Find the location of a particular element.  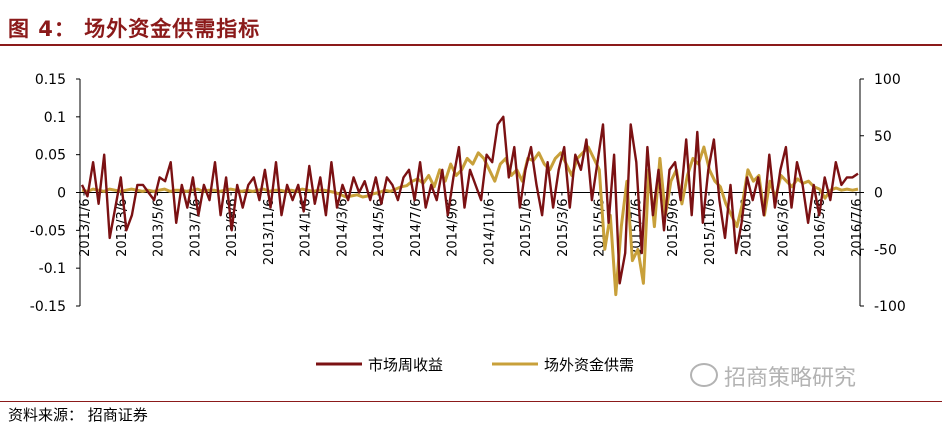

x-tick-label: 2014/11/6 is located at coordinates (489, 232).